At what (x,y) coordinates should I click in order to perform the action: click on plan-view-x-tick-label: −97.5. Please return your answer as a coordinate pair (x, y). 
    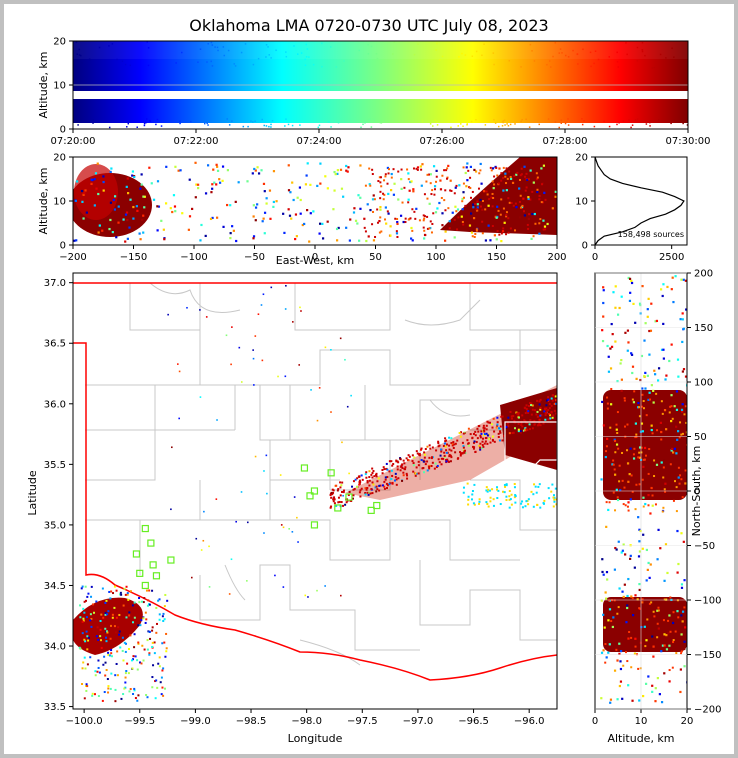
    Looking at the image, I should click on (362, 721).